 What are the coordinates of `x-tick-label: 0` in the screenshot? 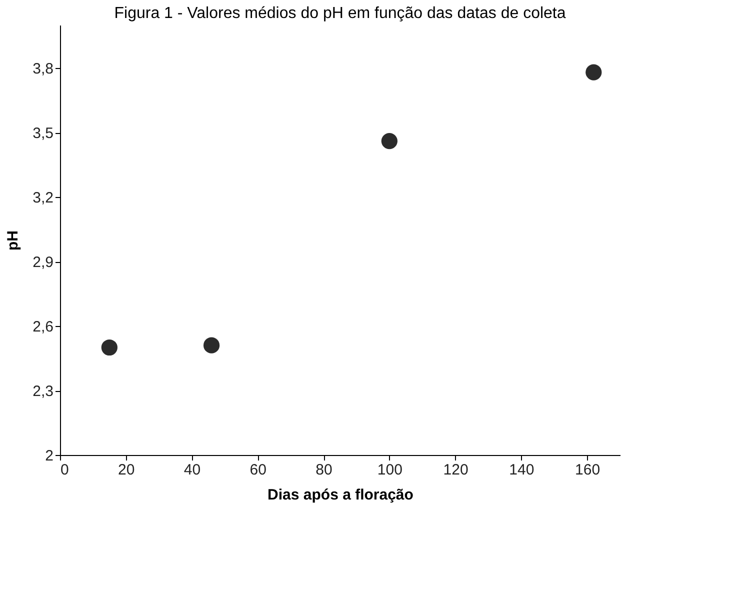 It's located at (64, 470).